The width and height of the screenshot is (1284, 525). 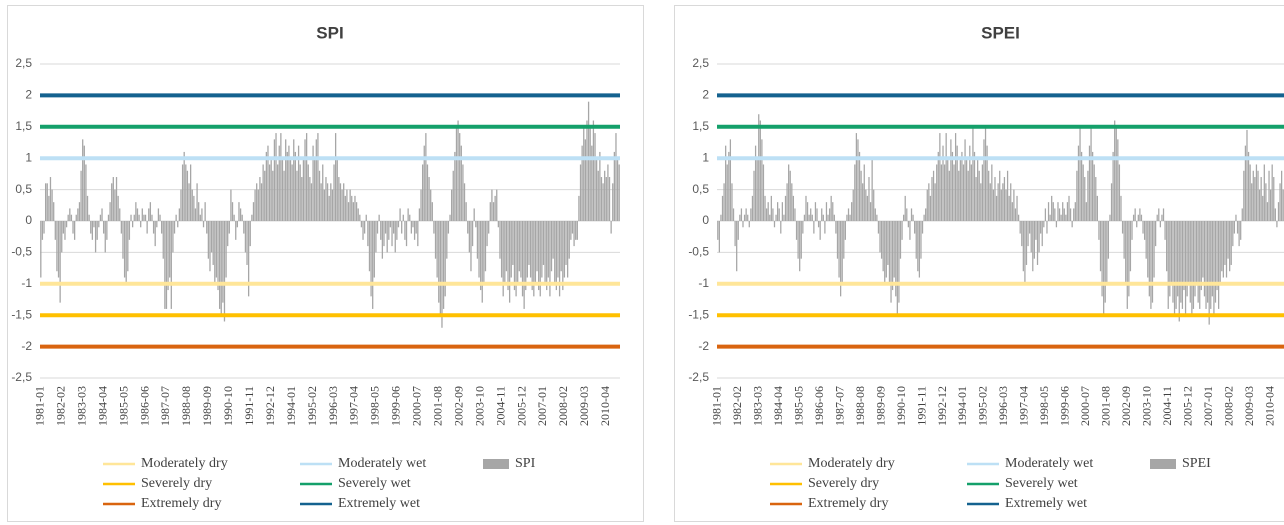 What do you see at coordinates (270, 406) in the screenshot?
I see `x-tick-label: 1992-12` at bounding box center [270, 406].